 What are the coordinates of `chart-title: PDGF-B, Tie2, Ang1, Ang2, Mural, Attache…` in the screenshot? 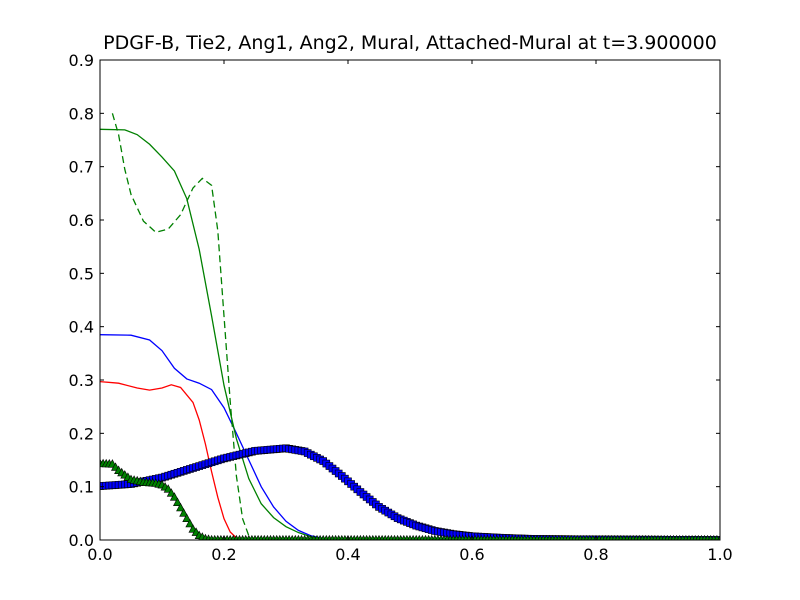 It's located at (410, 43).